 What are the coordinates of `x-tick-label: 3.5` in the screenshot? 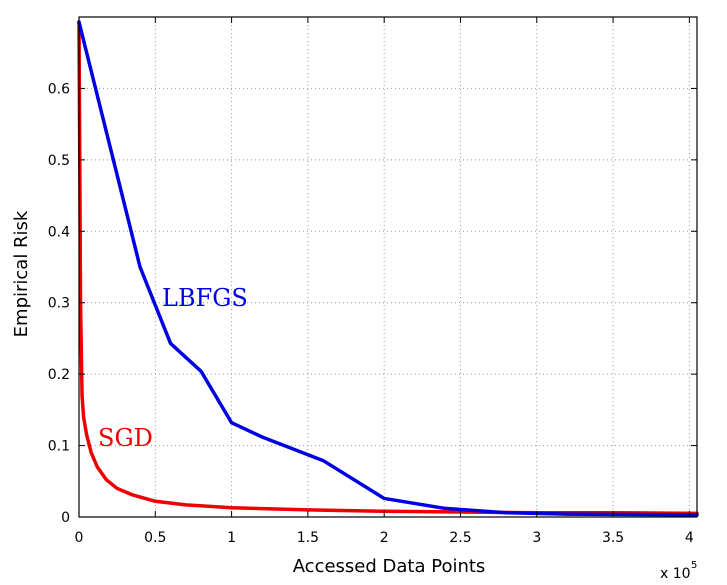 It's located at (613, 538).